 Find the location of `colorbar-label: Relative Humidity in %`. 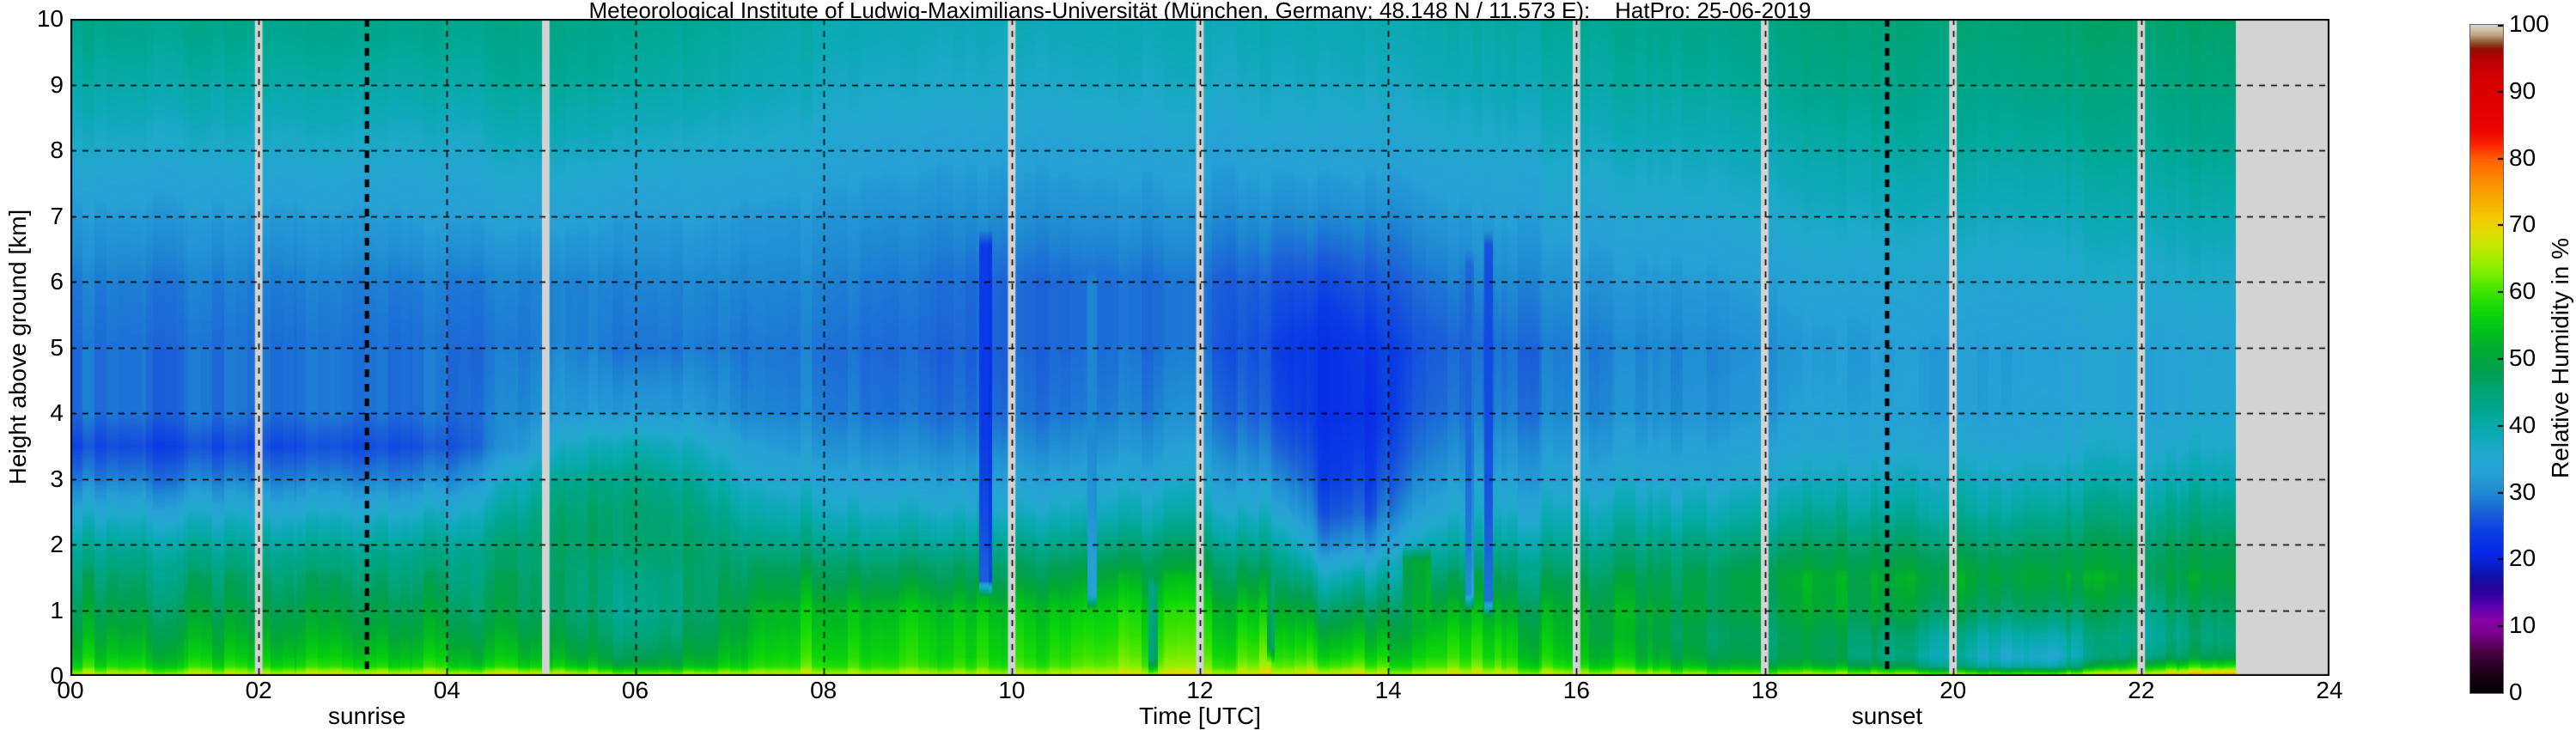

colorbar-label: Relative Humidity in % is located at coordinates (2560, 358).